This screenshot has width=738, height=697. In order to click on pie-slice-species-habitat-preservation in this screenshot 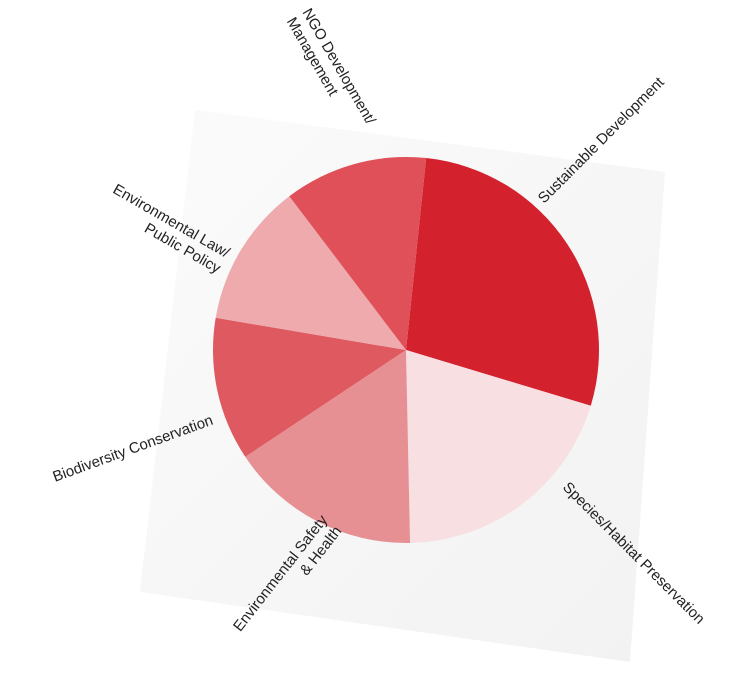, I will do `click(498, 446)`.